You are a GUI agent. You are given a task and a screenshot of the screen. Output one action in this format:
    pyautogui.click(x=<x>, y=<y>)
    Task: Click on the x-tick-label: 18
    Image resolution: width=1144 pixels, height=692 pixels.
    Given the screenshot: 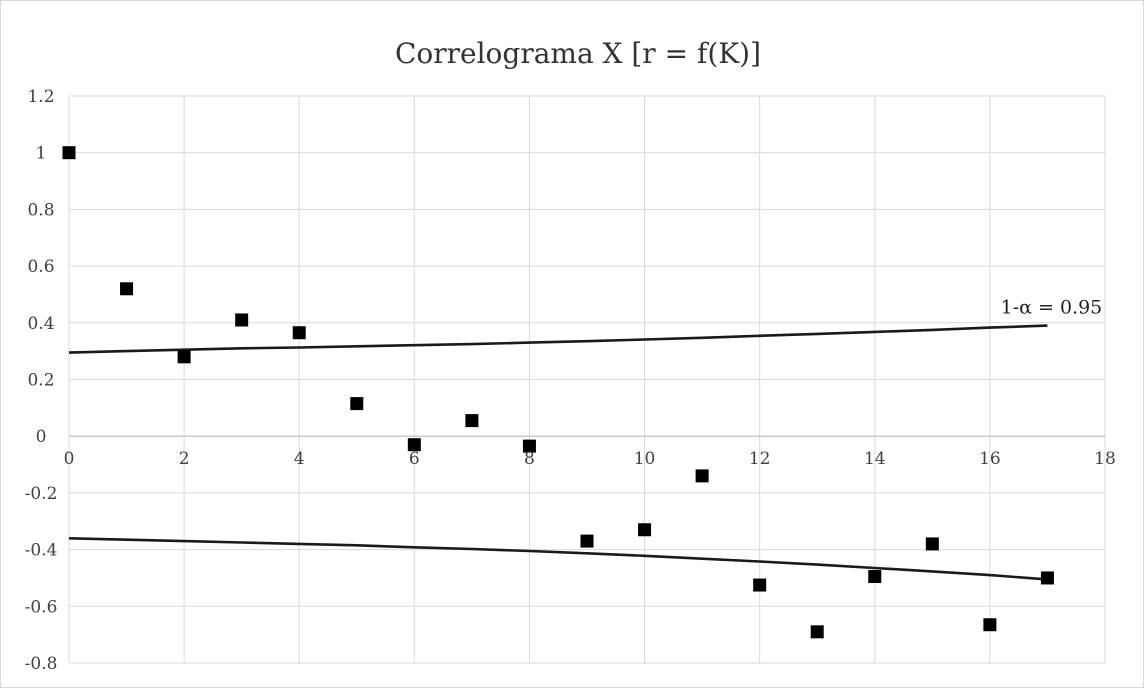 What is the action you would take?
    pyautogui.click(x=1105, y=459)
    